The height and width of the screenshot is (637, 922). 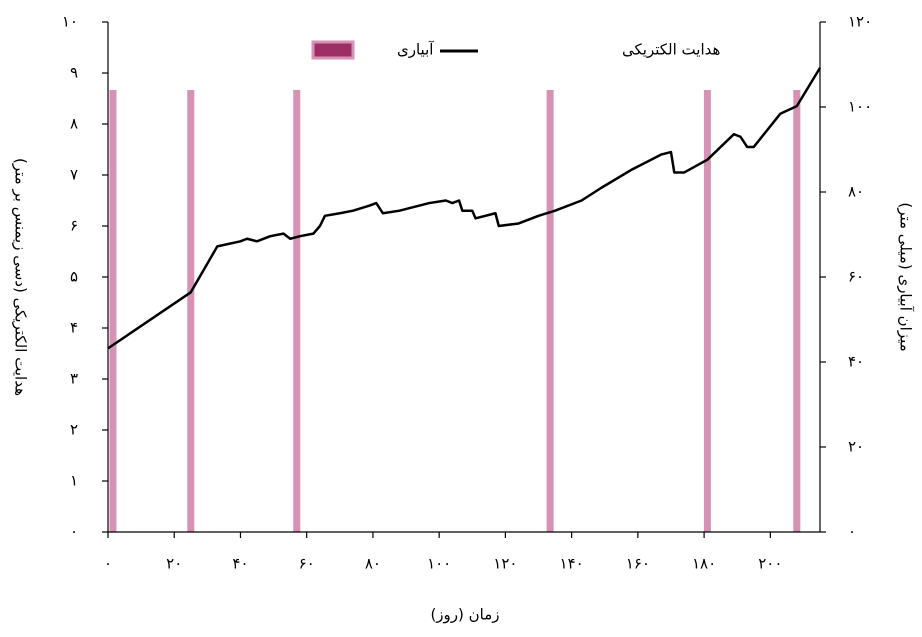 What do you see at coordinates (307, 564) in the screenshot?
I see `x-tick-label: ۶۰` at bounding box center [307, 564].